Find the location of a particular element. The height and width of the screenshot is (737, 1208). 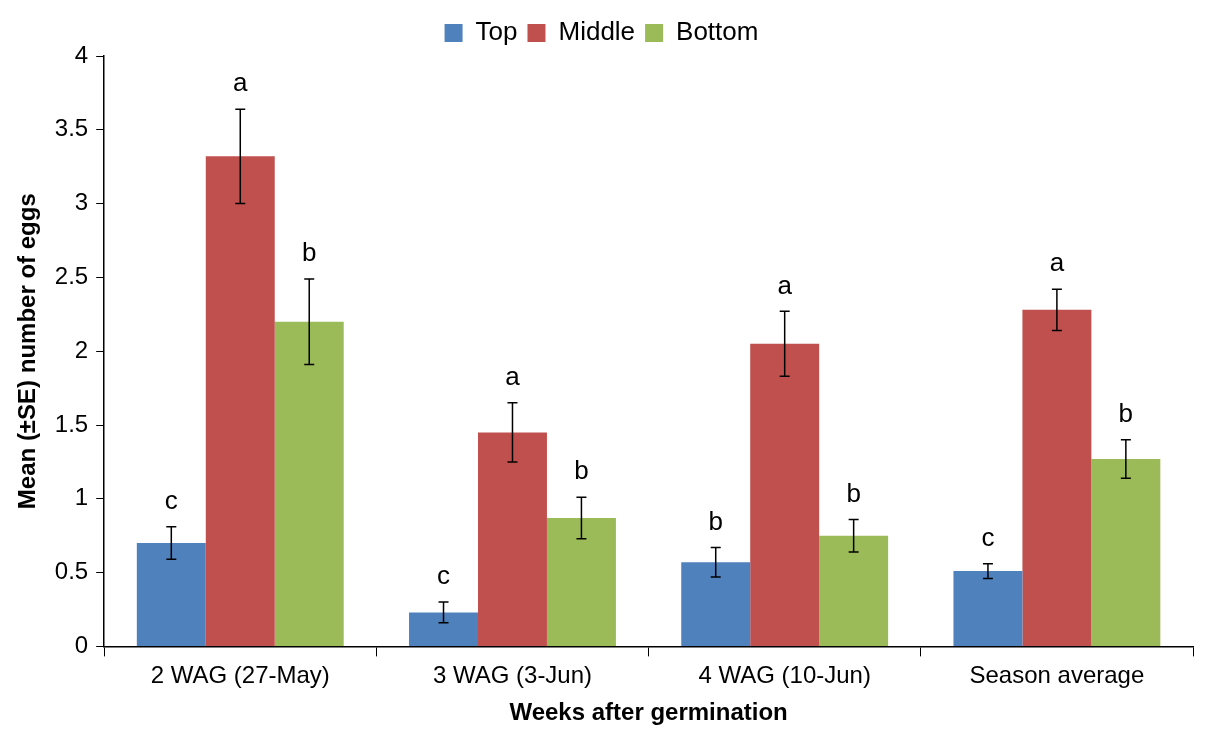

x-tick-label: 3 WAG (3-Jun) is located at coordinates (512, 675).